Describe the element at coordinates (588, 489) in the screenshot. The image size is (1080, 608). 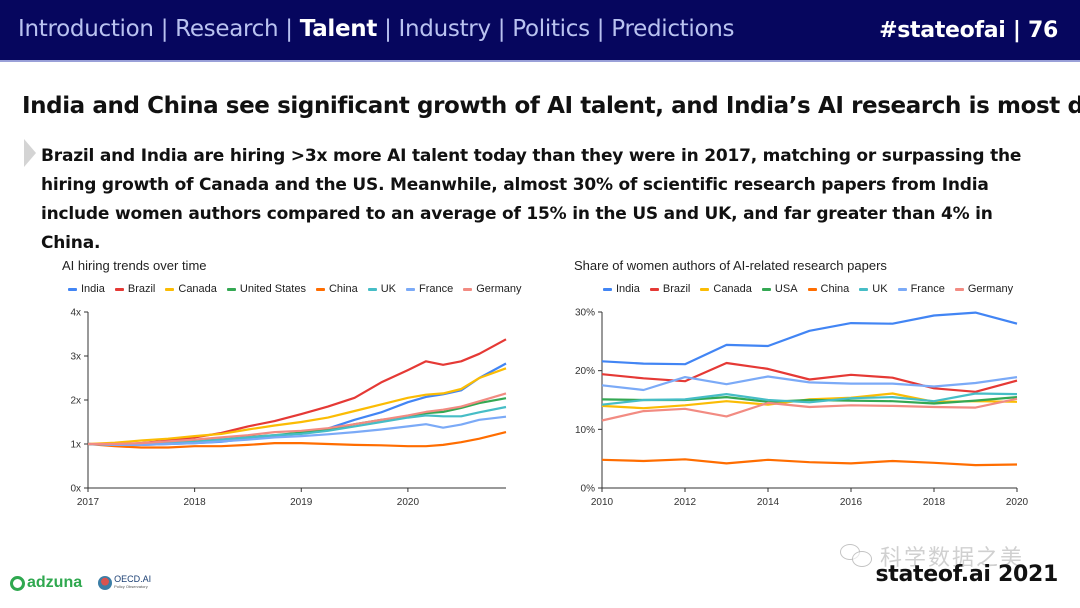
I see `y-tick-label: 0%` at that location.